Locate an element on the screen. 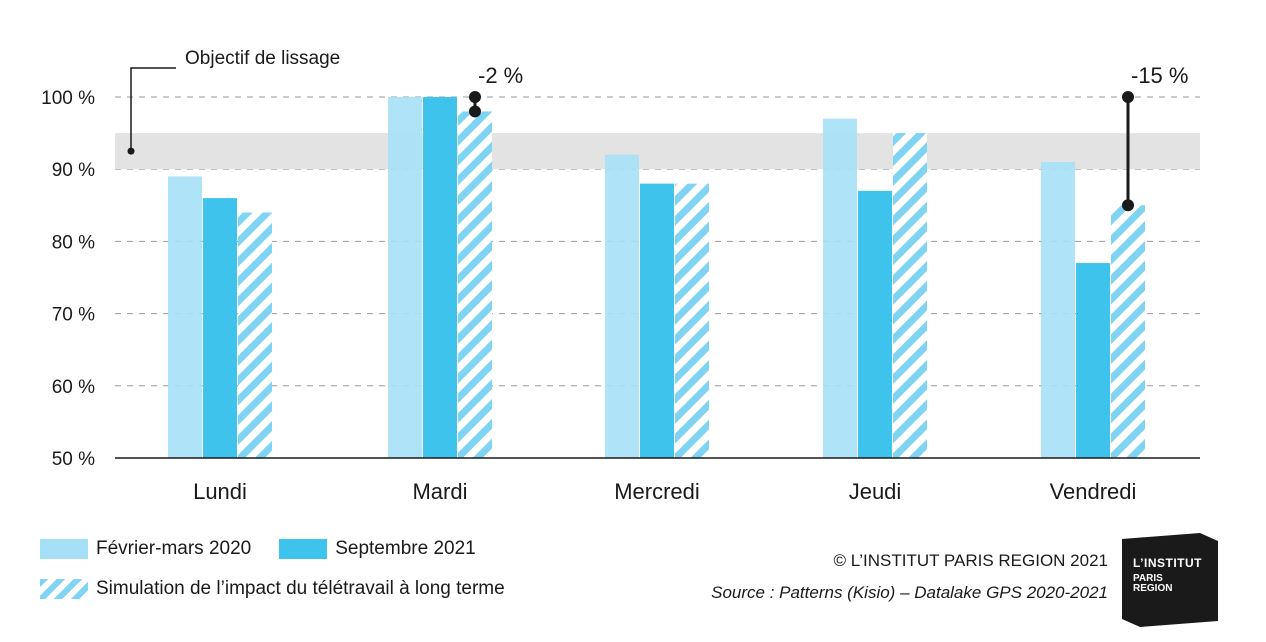  x-category-mercredi: Mercredi is located at coordinates (657, 491).